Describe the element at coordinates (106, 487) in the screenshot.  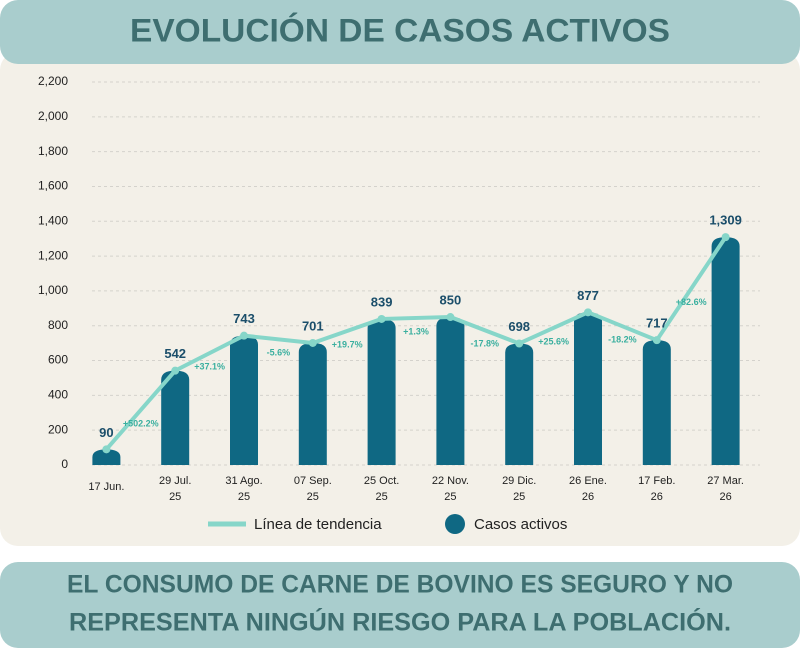
I see `x-tick-label: 17 Jun.` at that location.